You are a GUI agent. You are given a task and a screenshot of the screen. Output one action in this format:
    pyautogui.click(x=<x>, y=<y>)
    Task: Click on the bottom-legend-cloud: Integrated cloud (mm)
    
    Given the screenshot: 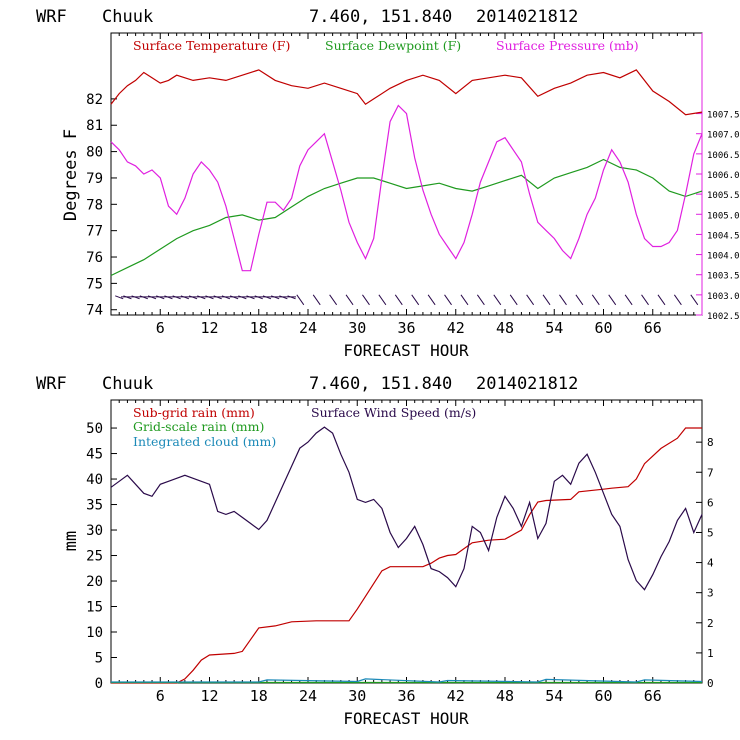 What is the action you would take?
    pyautogui.click(x=204, y=441)
    